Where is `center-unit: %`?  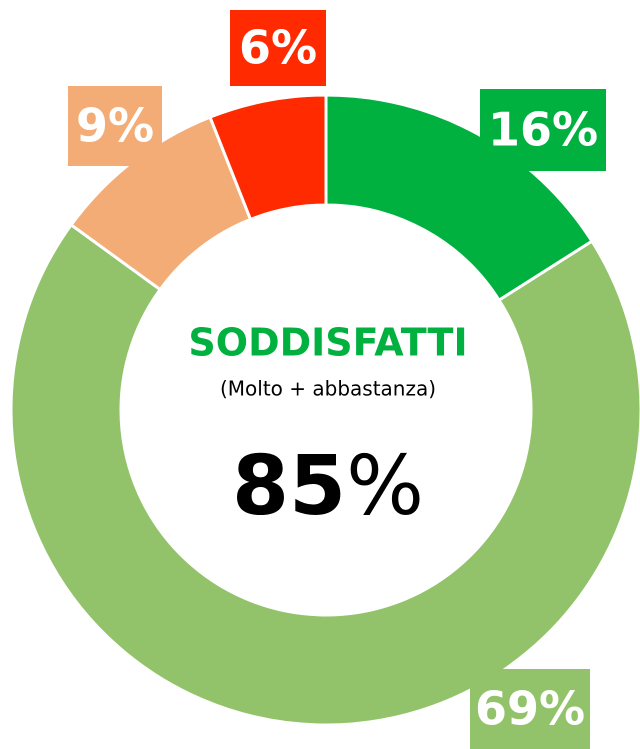
center-unit: % is located at coordinates (385, 486).